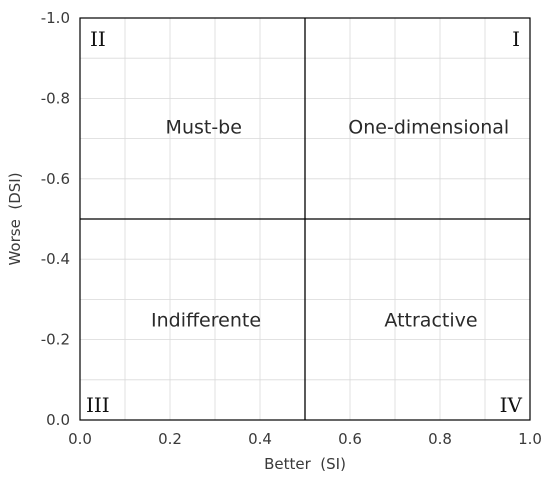 This screenshot has width=550, height=480. I want to click on quadrant-label: One-dimensional, so click(428, 128).